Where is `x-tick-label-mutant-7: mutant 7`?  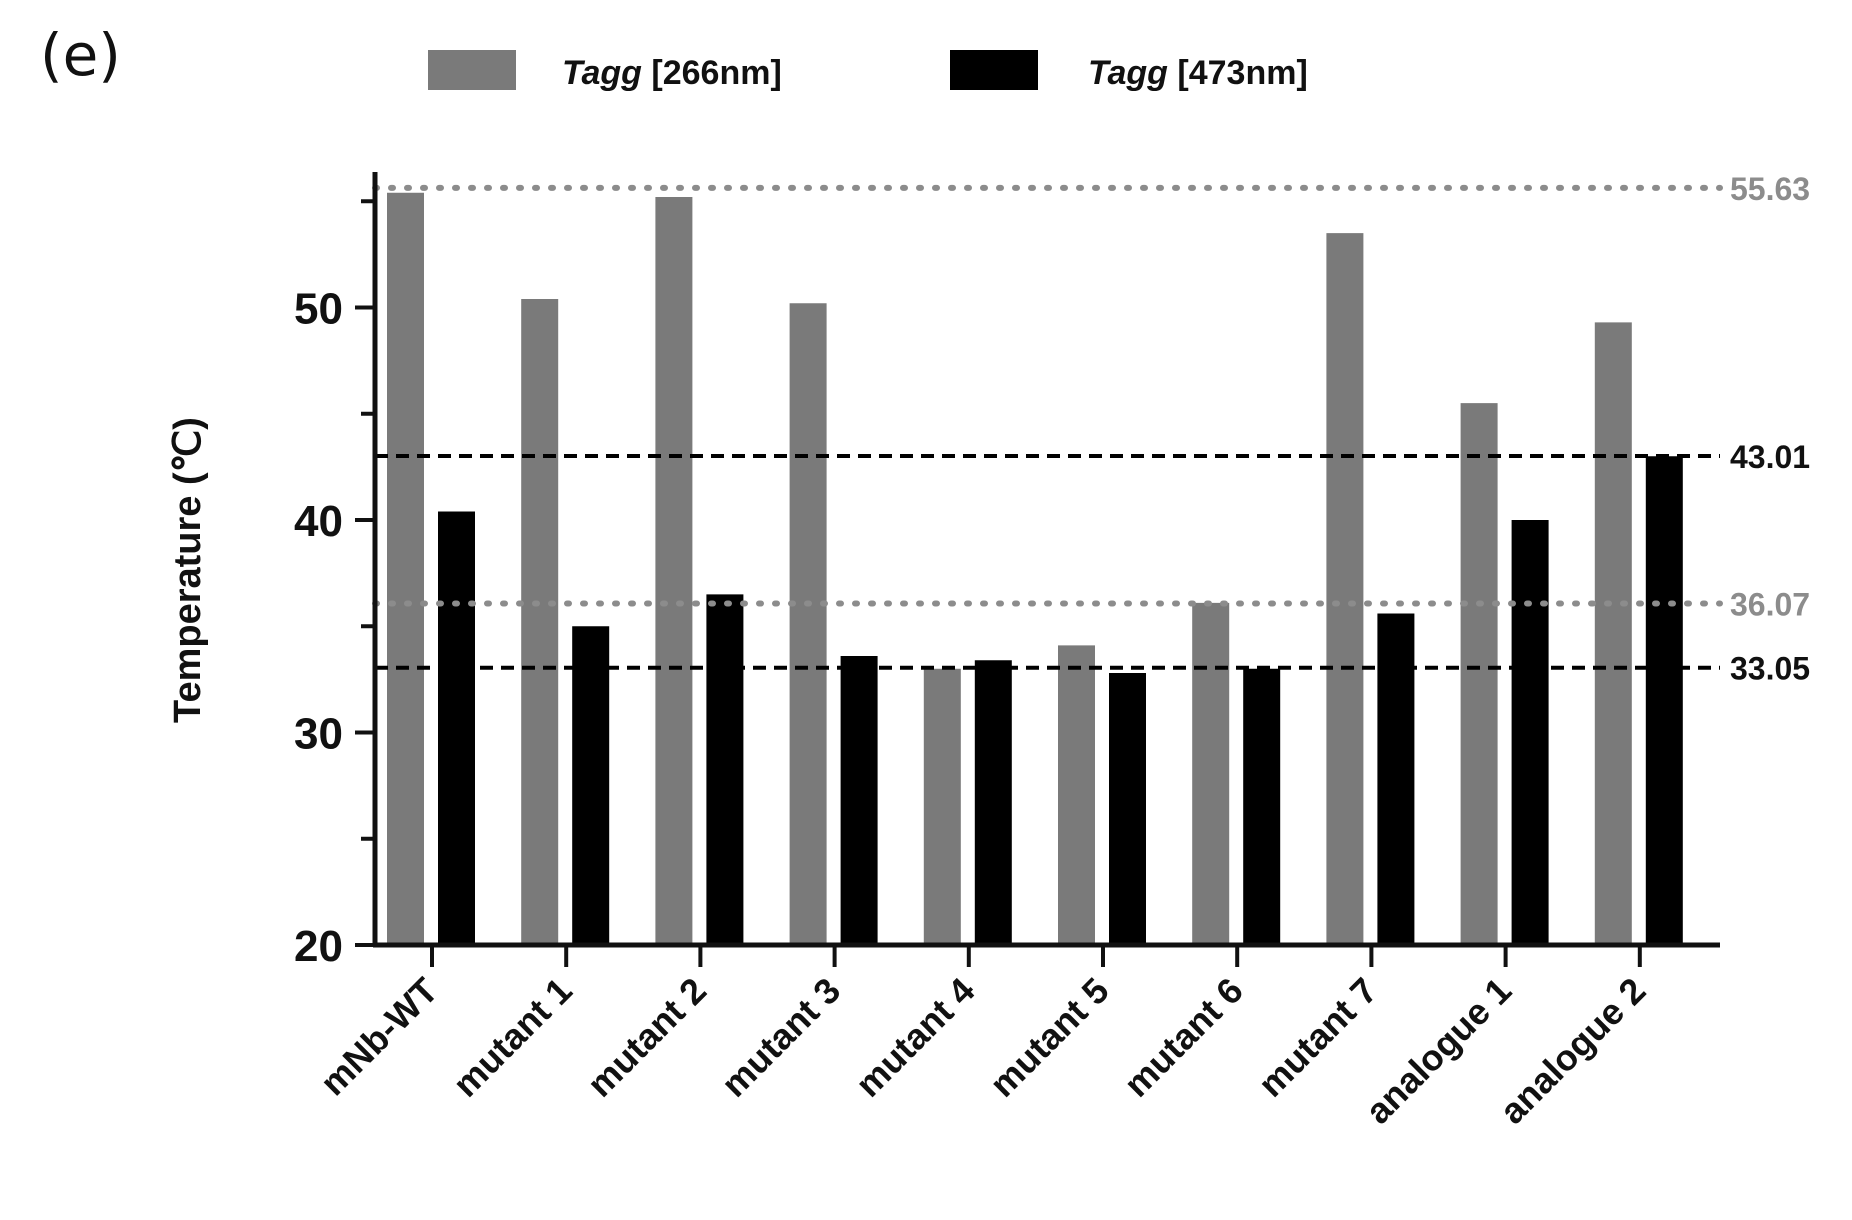
x-tick-label-mutant-7: mutant 7 is located at coordinates (1317, 1037).